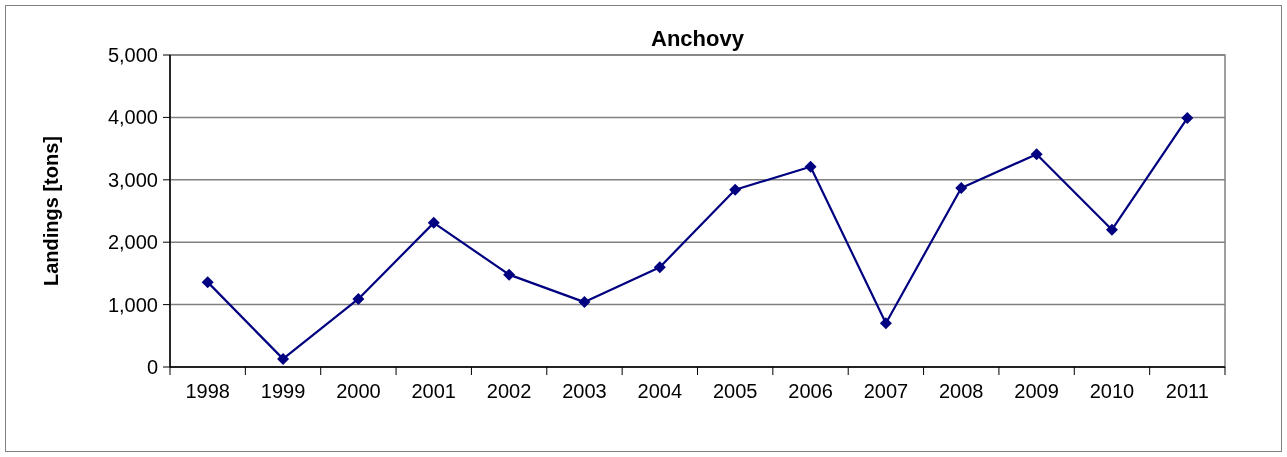  What do you see at coordinates (1112, 391) in the screenshot?
I see `x-tick-label: 2010` at bounding box center [1112, 391].